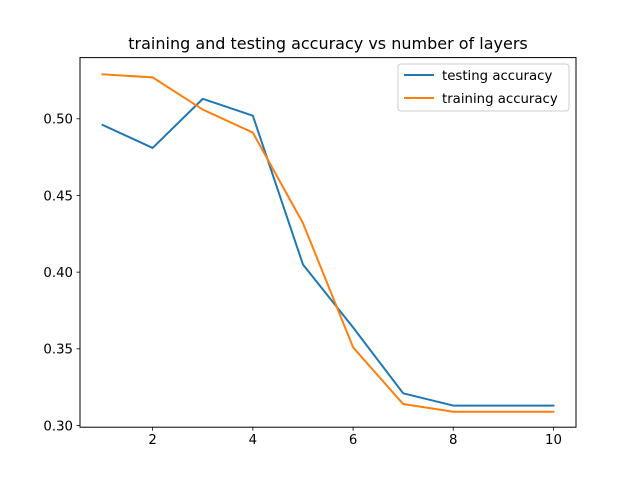  I want to click on legend: testing accuracy training accuracy, so click(483, 87).